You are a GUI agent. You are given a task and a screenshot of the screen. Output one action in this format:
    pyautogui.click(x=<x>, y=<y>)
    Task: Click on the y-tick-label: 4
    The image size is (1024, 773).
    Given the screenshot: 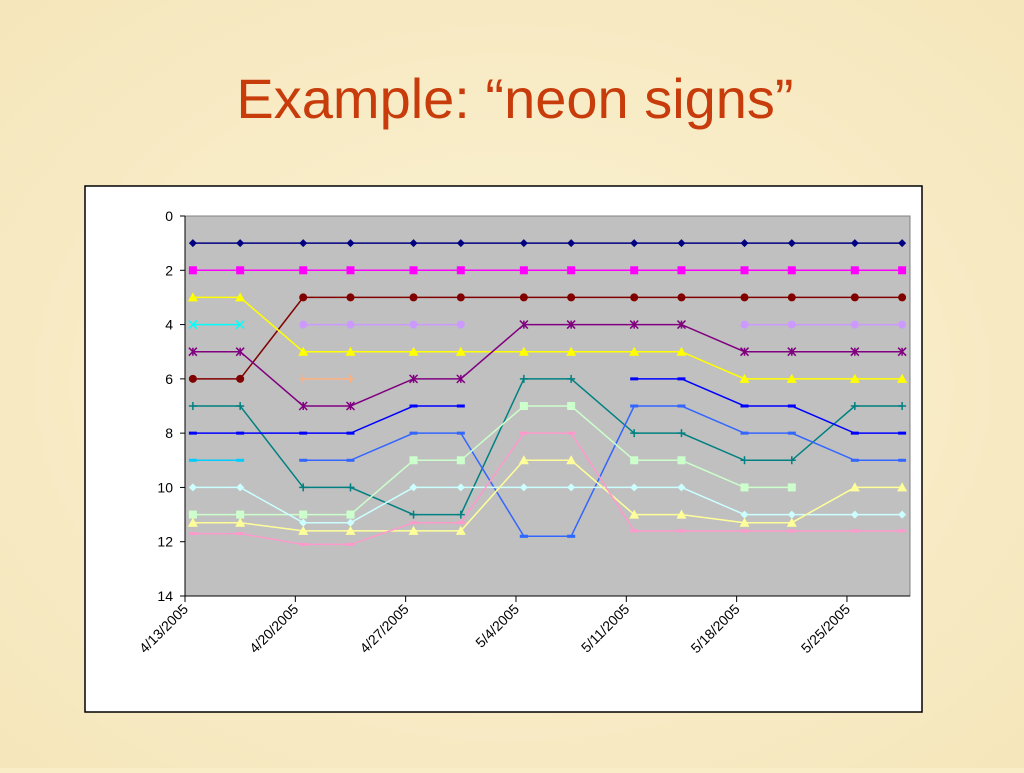 What is the action you would take?
    pyautogui.click(x=169, y=325)
    